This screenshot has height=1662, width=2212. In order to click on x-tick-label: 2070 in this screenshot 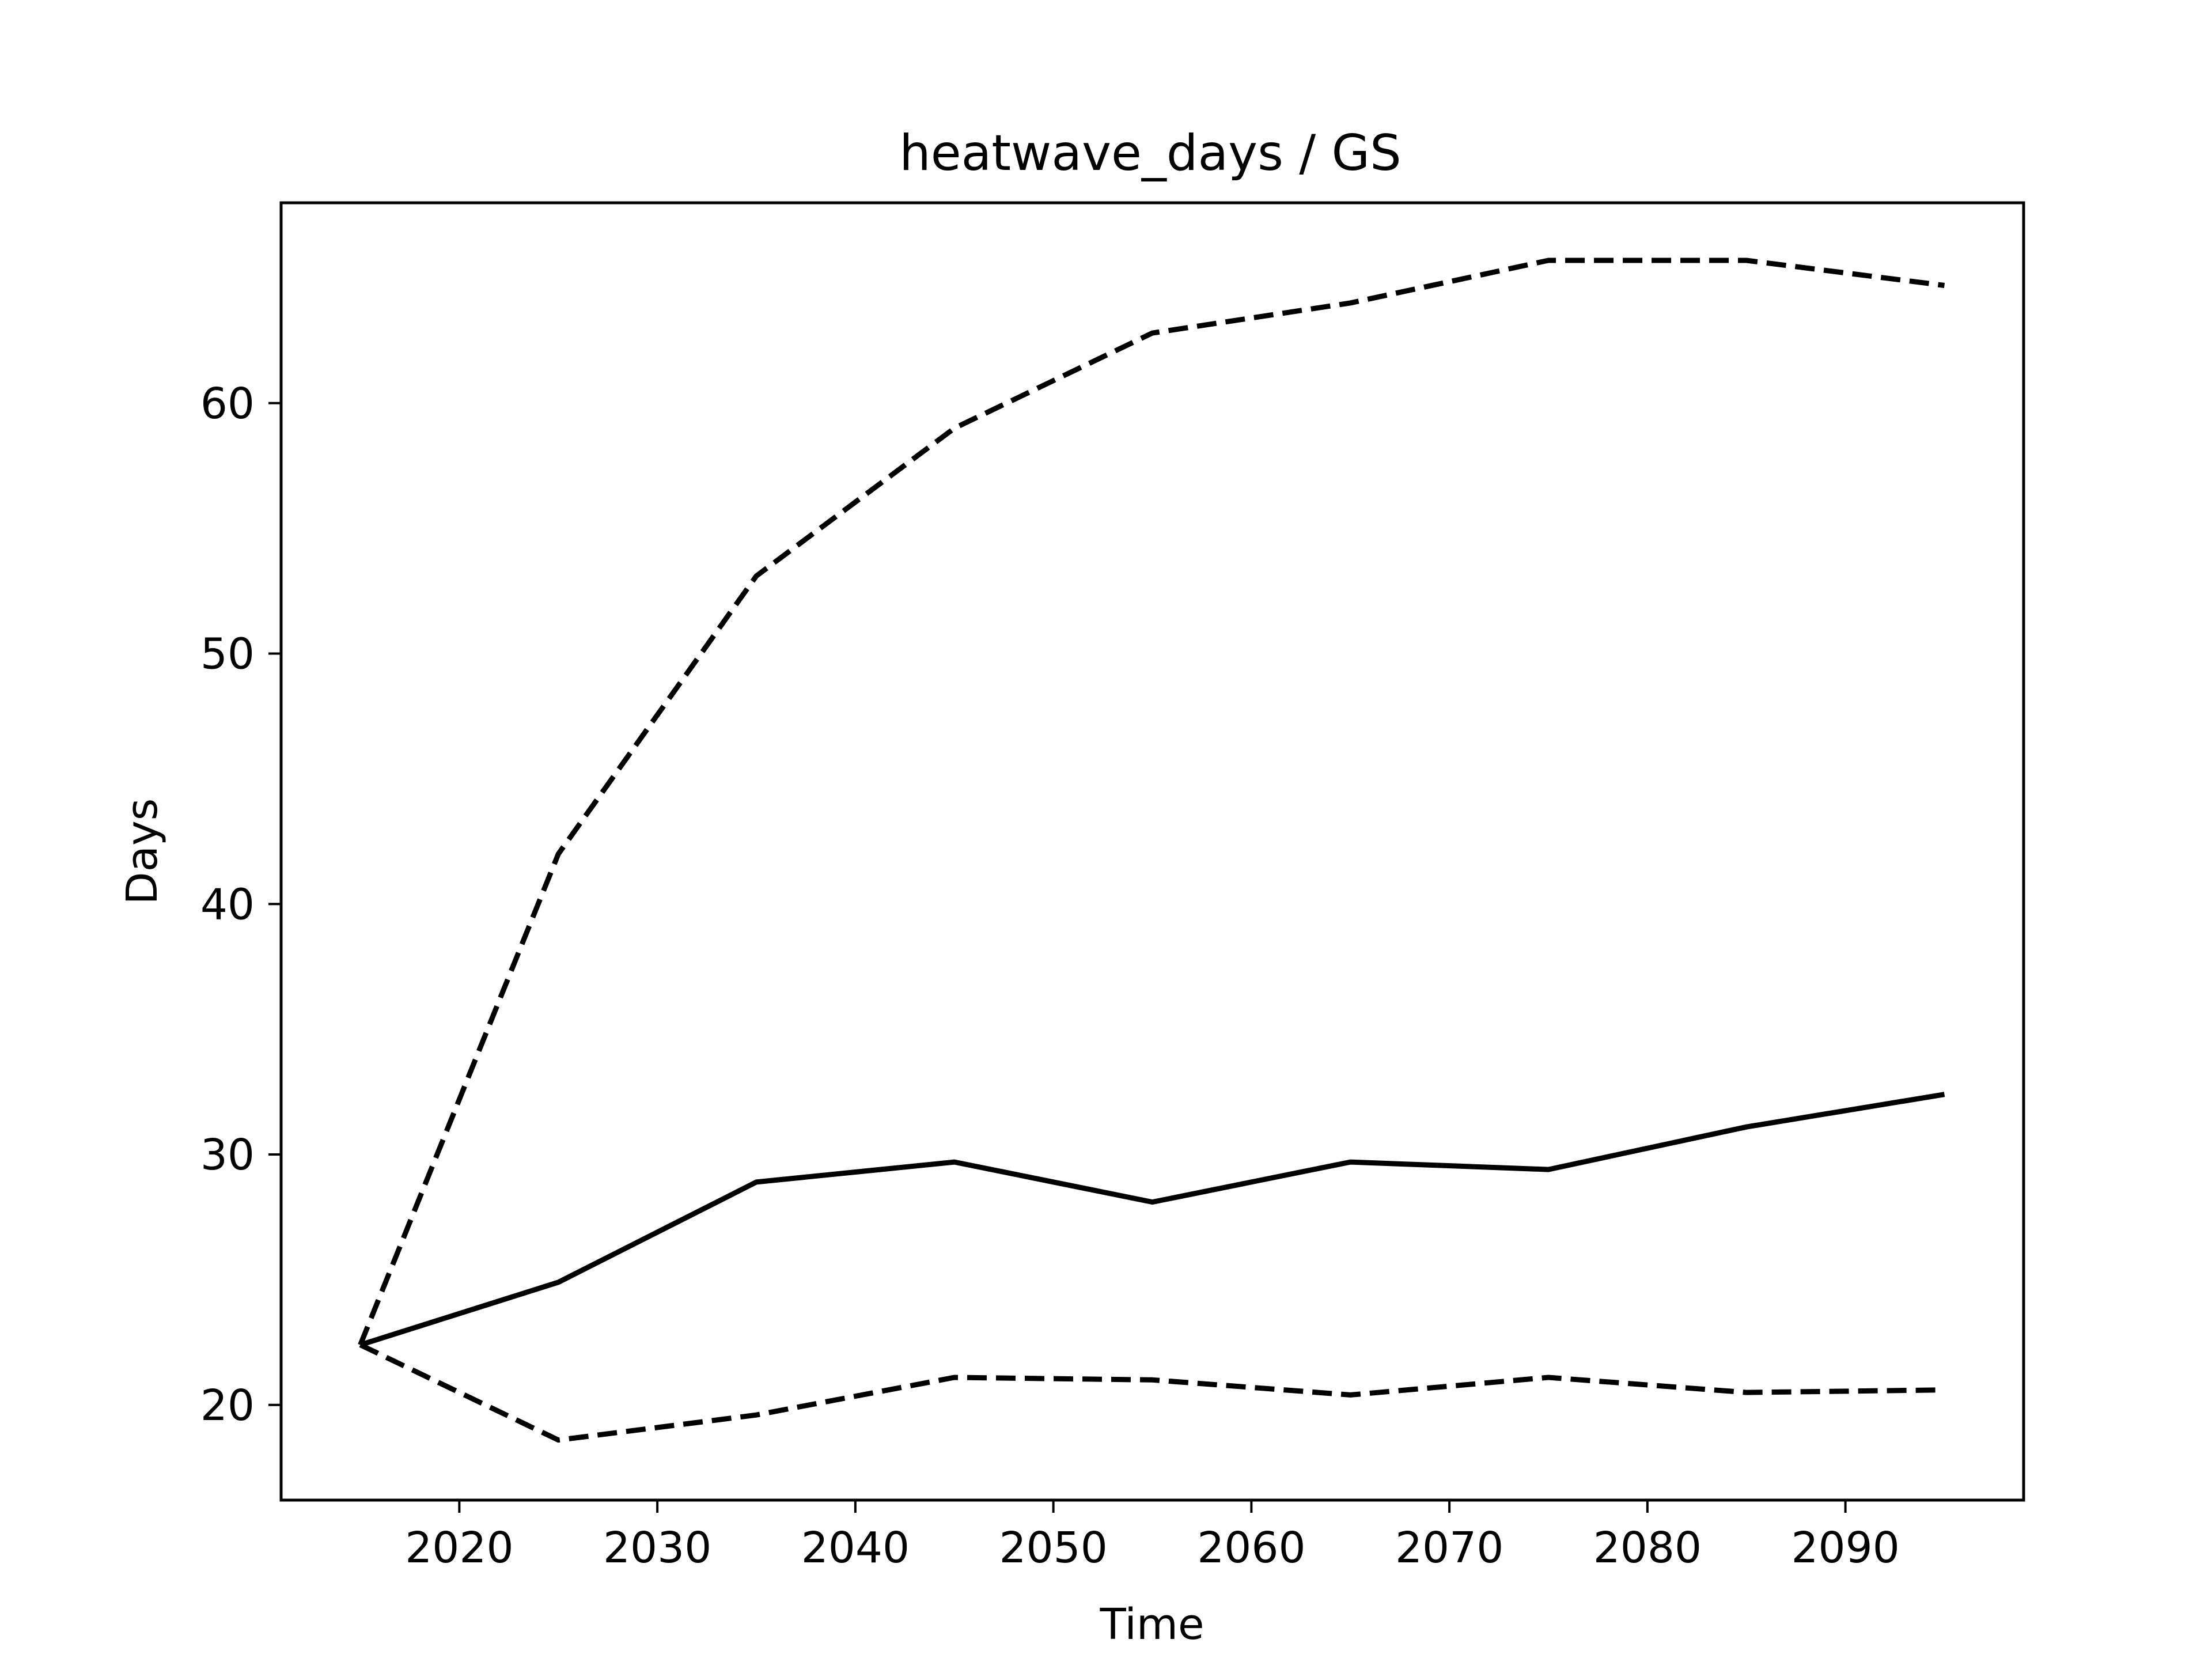, I will do `click(1449, 1548)`.